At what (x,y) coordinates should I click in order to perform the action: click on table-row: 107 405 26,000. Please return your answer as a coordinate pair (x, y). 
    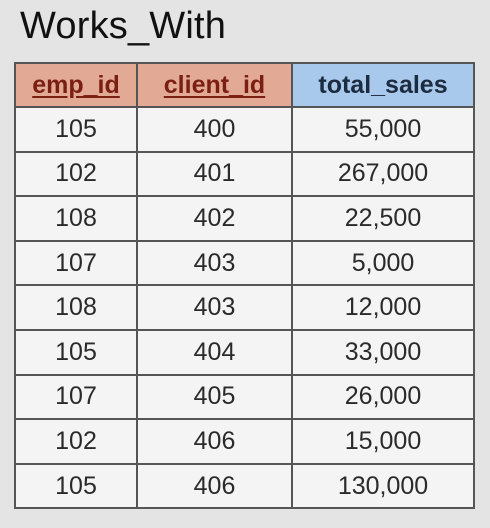
    Looking at the image, I should click on (244, 397).